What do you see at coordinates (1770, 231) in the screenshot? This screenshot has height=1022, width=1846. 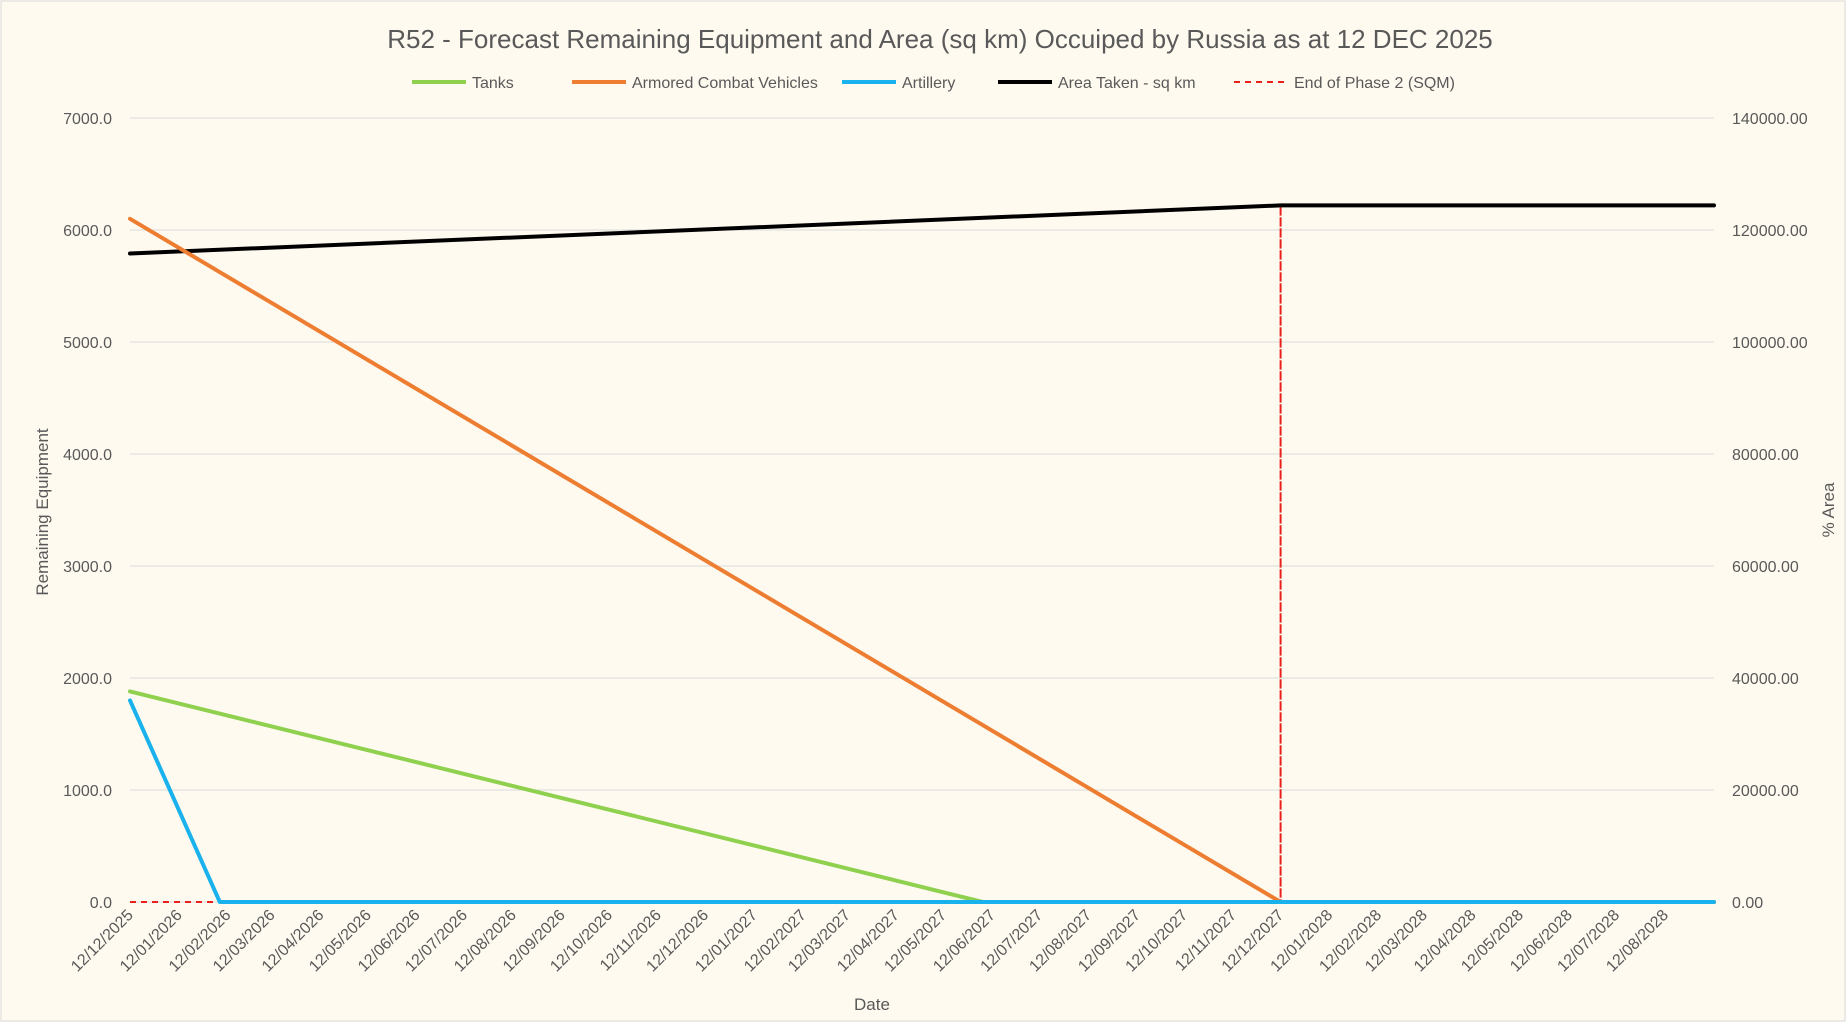 I see `y2-tick-label: 120000.00` at bounding box center [1770, 231].